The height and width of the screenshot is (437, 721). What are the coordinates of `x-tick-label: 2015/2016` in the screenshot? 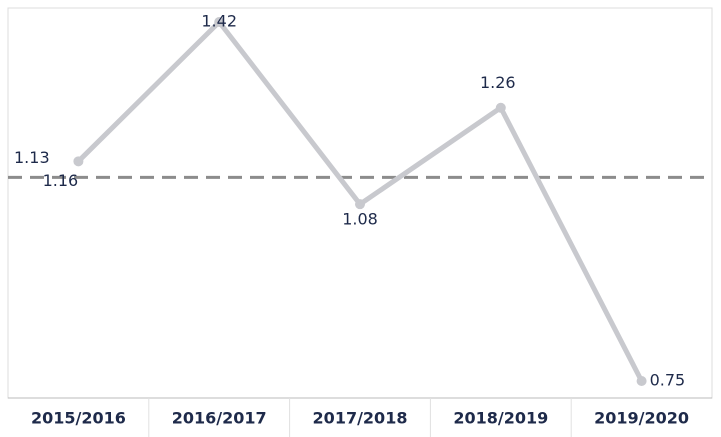 It's located at (78, 418).